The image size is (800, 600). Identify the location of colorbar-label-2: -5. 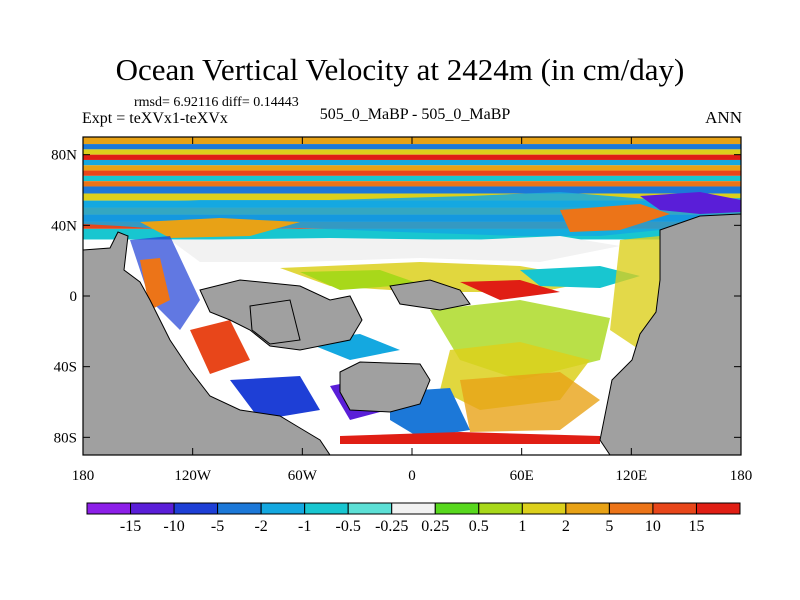
(217, 526).